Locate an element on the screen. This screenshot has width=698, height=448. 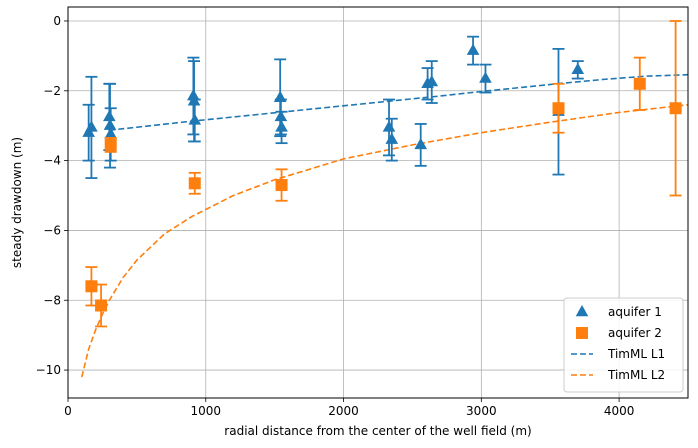
y-tick-label: −8 is located at coordinates (52, 300).